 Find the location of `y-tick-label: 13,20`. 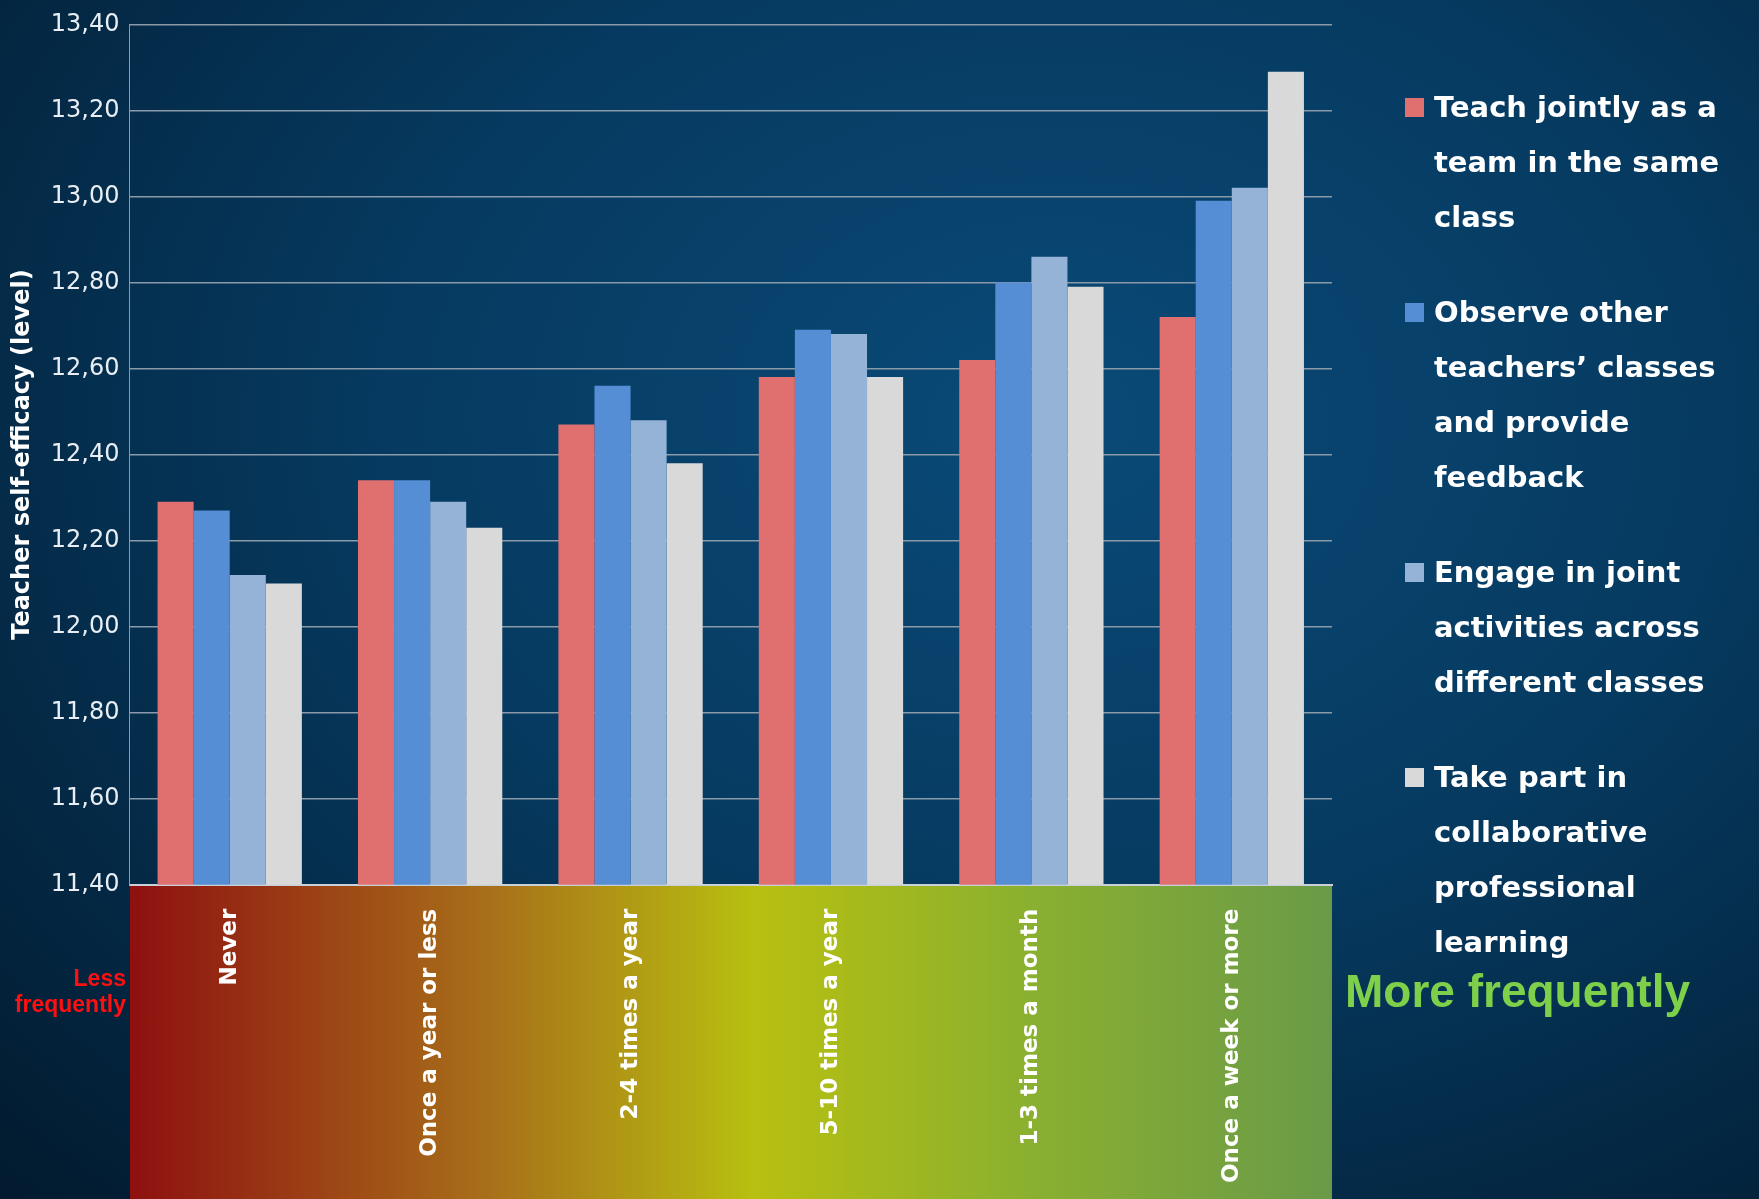

y-tick-label: 13,20 is located at coordinates (85, 108).